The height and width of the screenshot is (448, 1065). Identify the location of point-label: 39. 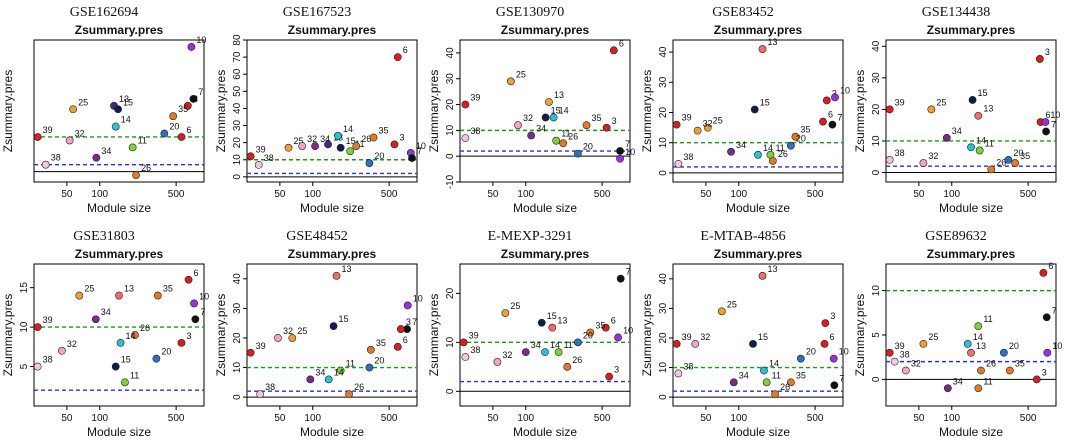
(48, 130).